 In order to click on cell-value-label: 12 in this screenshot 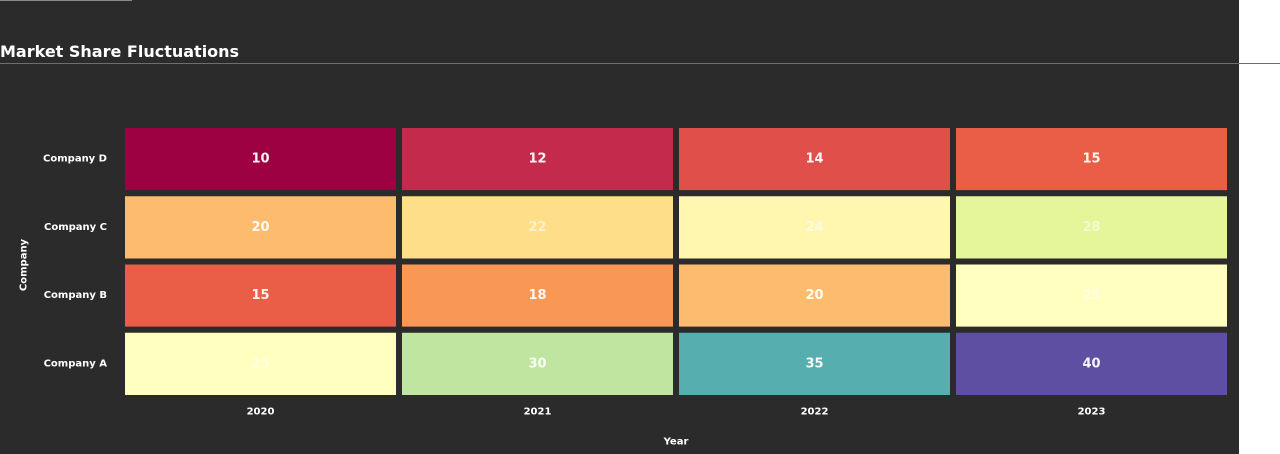, I will do `click(537, 159)`.